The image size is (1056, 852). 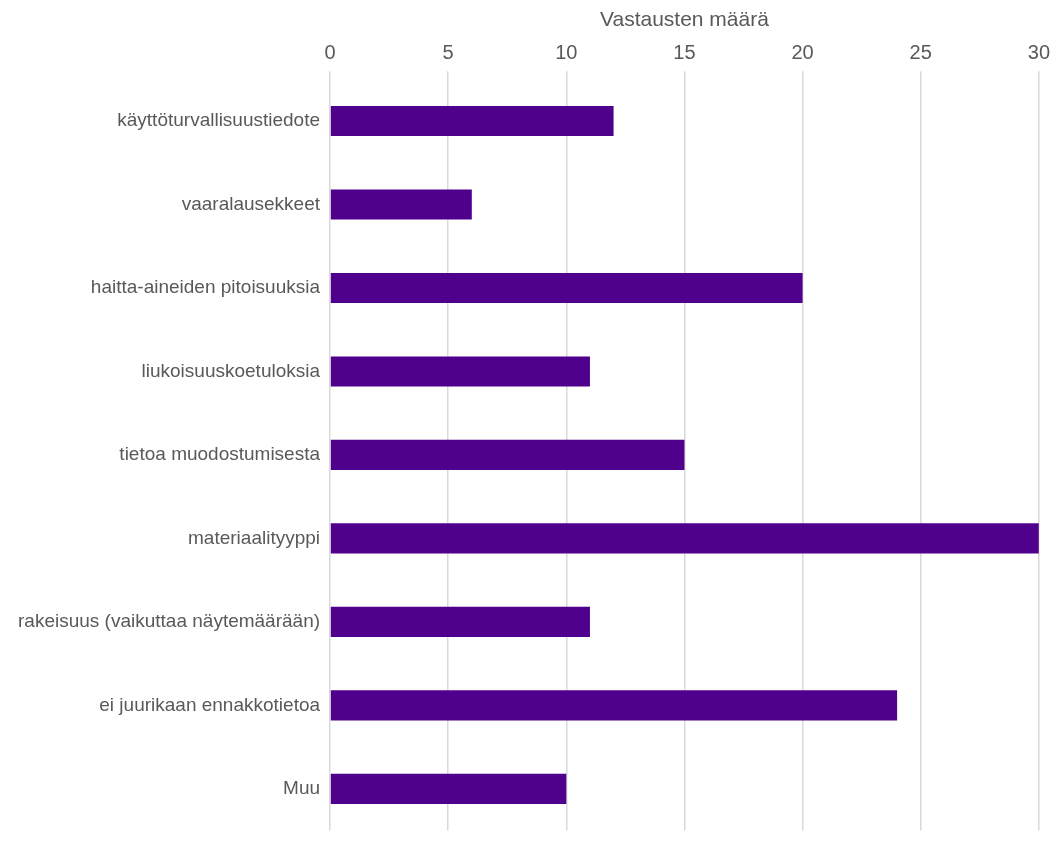 I want to click on y-tick-label: ei juurikaan ennakkotietoa, so click(x=210, y=704).